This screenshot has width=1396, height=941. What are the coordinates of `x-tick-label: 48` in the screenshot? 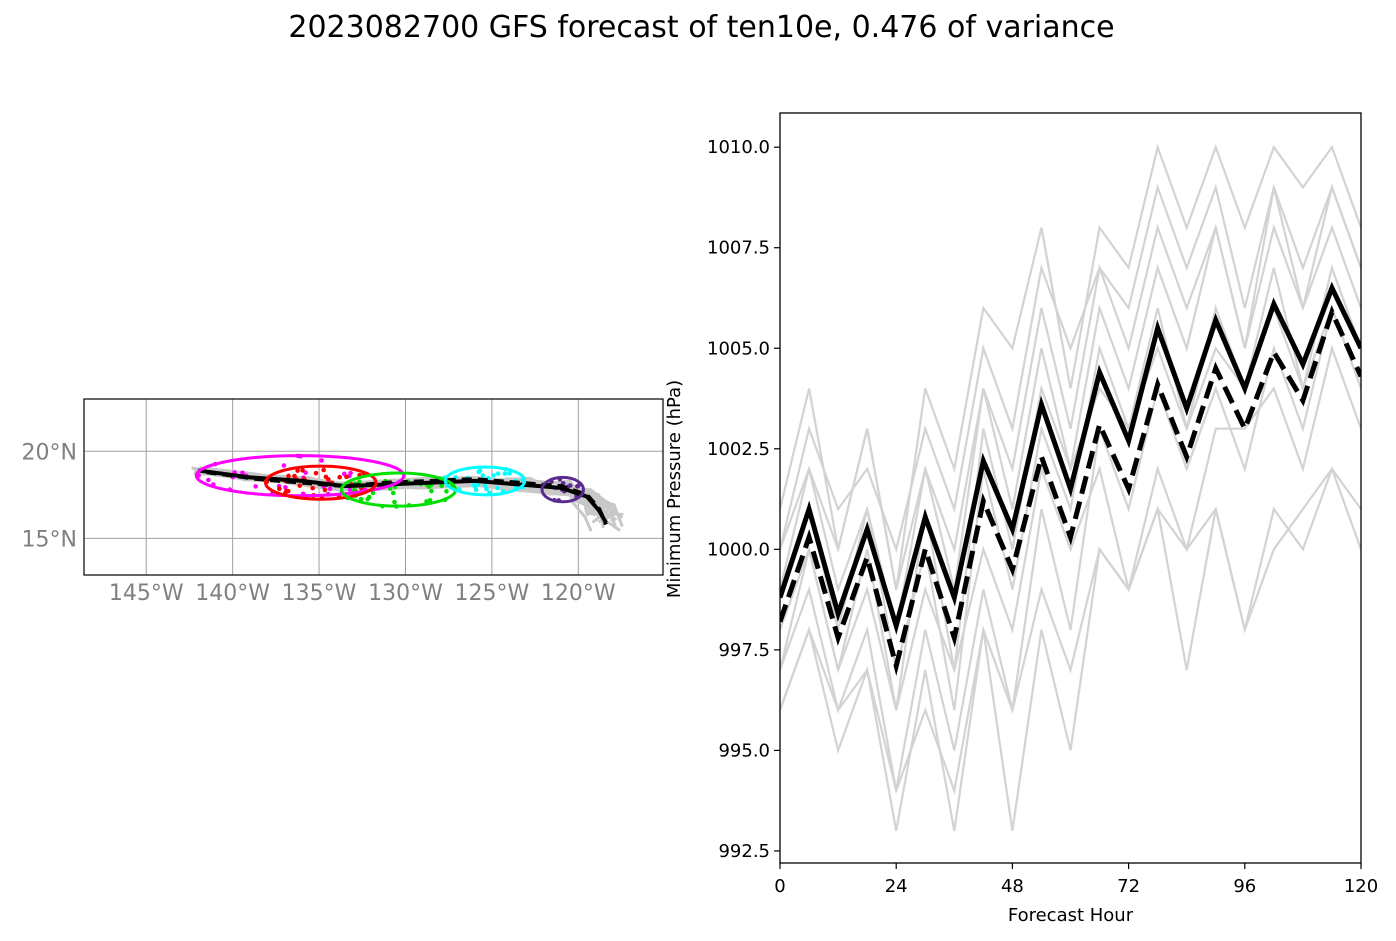 It's located at (1012, 886).